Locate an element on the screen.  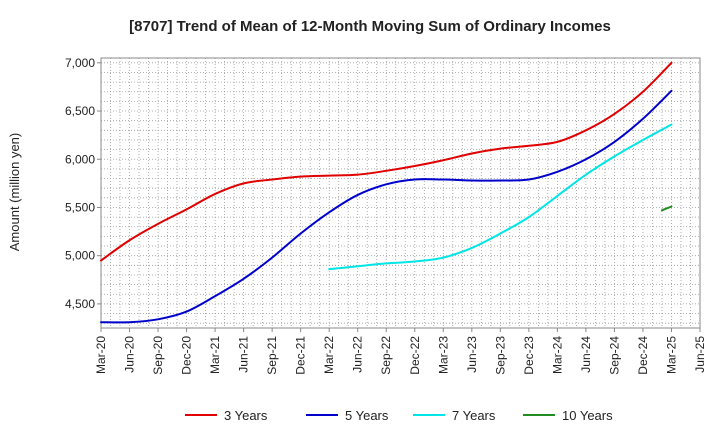
legend-label-5-years: 5 Years is located at coordinates (367, 415).